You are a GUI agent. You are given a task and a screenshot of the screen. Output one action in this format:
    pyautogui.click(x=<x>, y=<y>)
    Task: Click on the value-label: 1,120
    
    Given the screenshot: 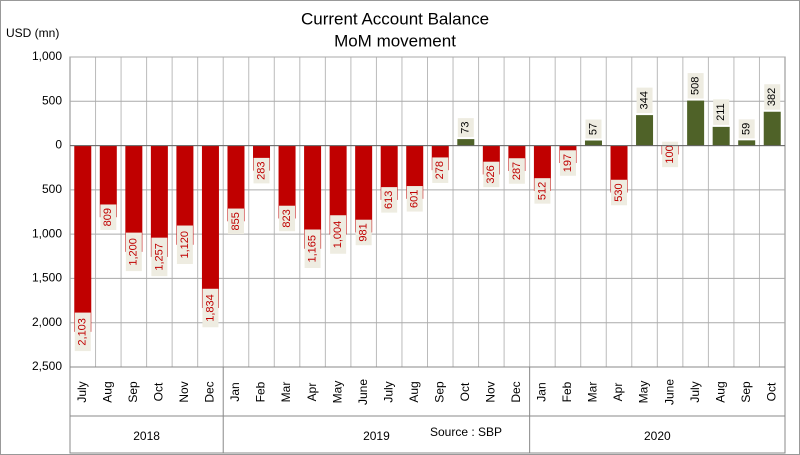 What is the action you would take?
    pyautogui.click(x=185, y=245)
    